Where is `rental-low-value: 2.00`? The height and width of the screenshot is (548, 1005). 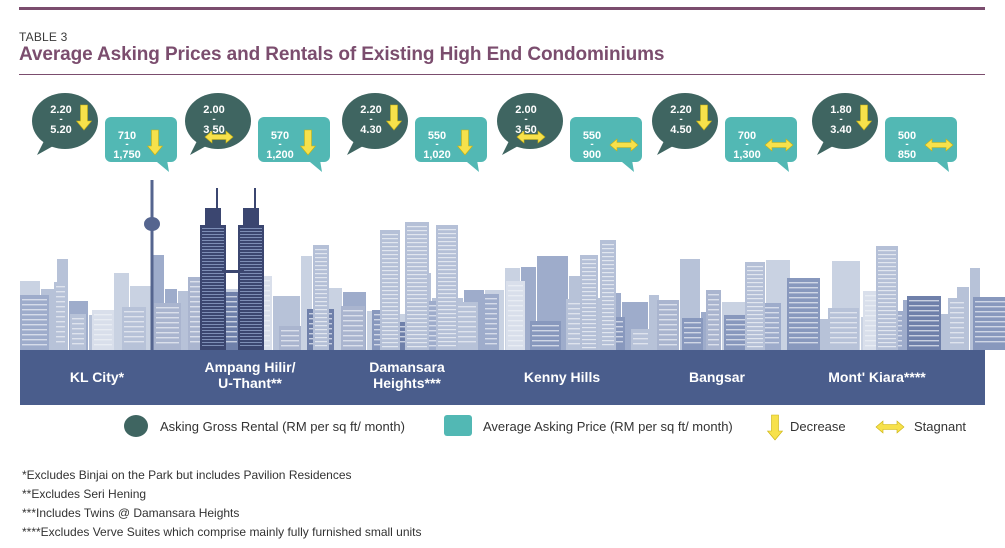 rental-low-value: 2.00 is located at coordinates (525, 110).